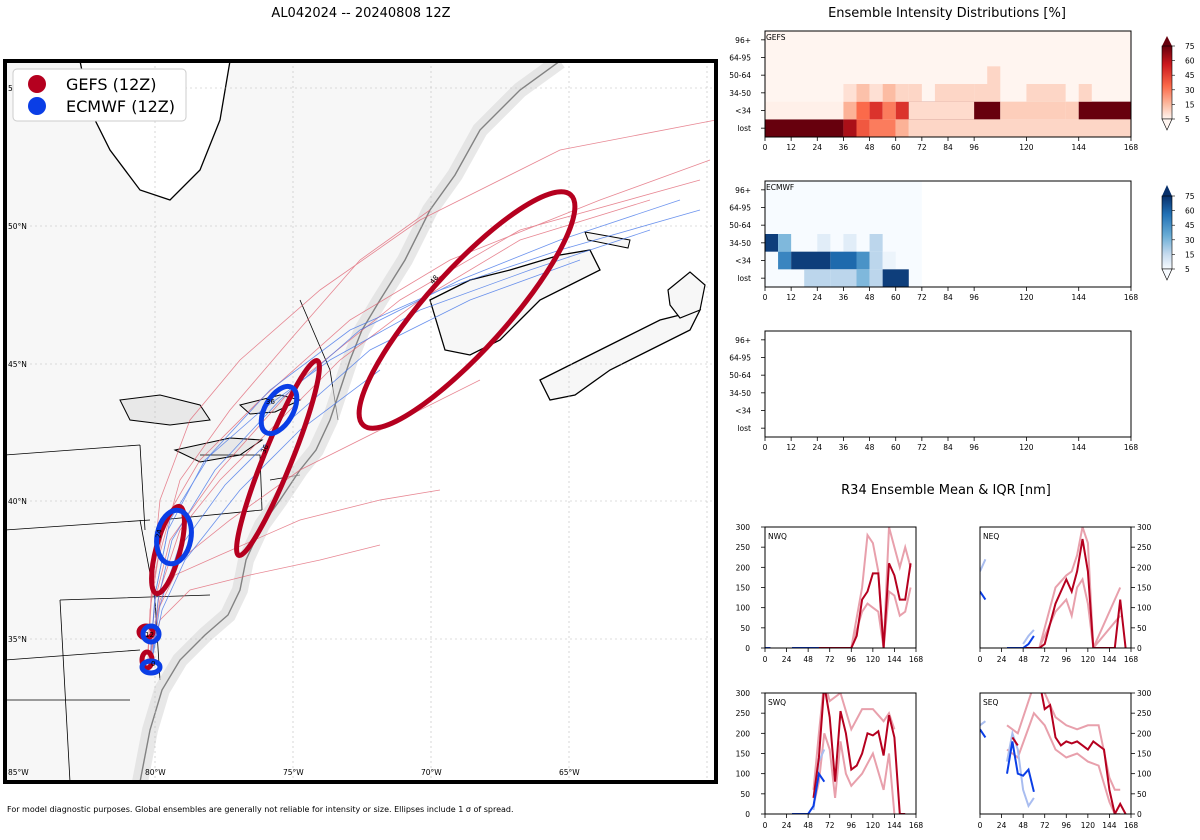 Image resolution: width=1200 pixels, height=840 pixels. Describe the element at coordinates (1144, 608) in the screenshot. I see `r34-y-label: 100` at that location.